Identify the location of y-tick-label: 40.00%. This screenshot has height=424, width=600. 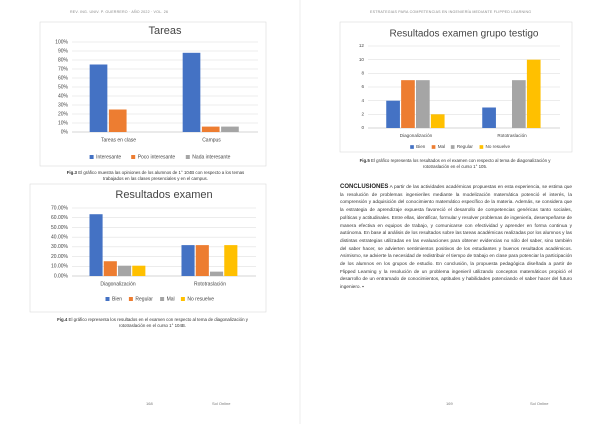
(60, 237).